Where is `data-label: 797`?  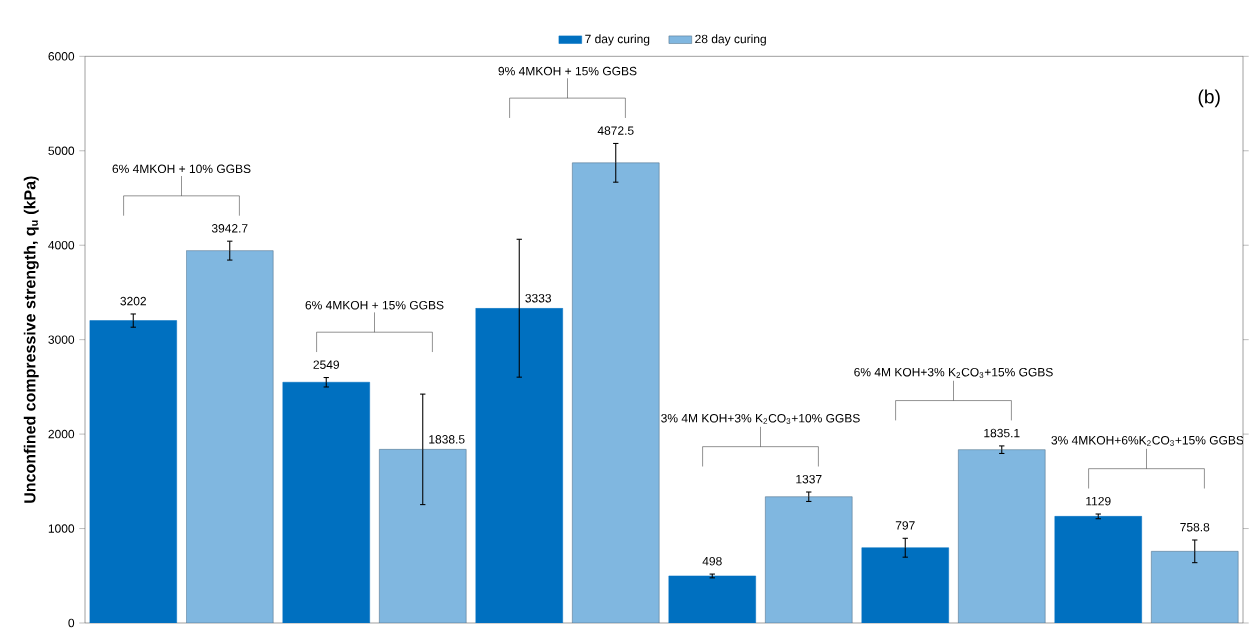
data-label: 797 is located at coordinates (905, 525).